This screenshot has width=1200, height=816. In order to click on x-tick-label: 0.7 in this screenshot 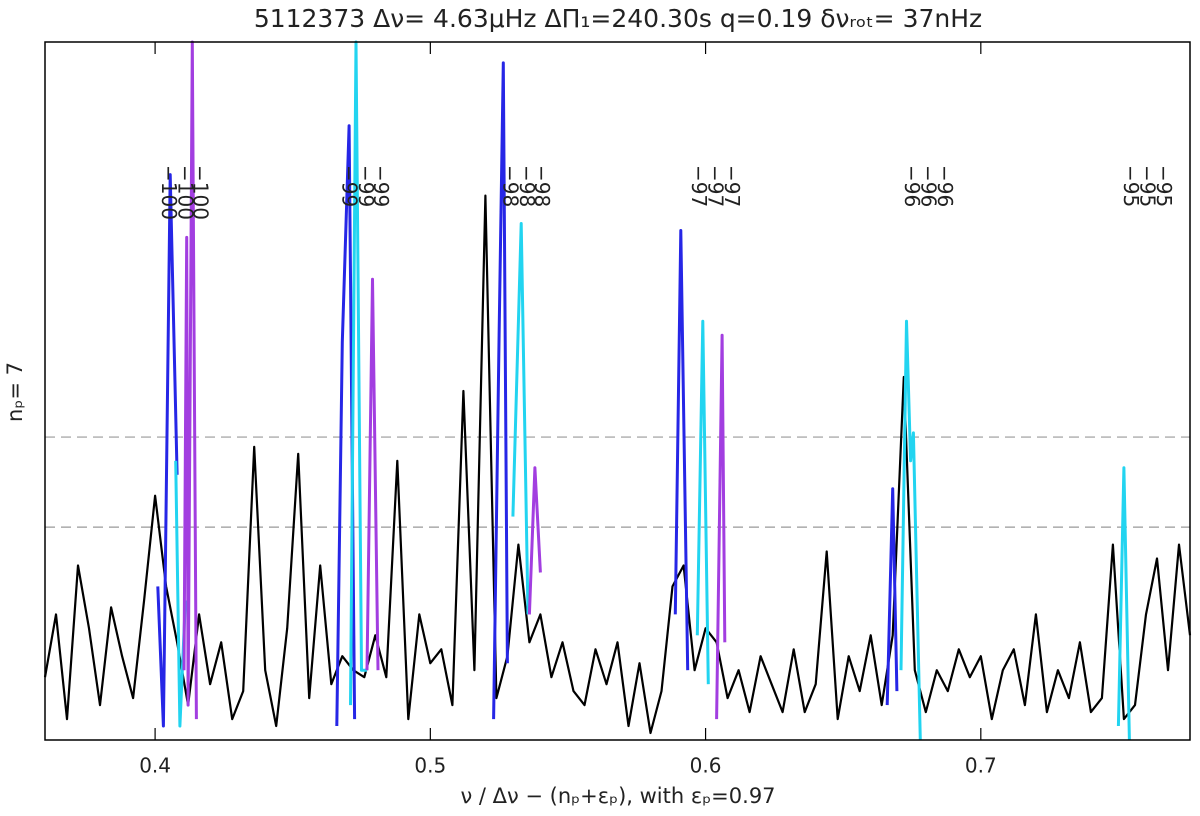, I will do `click(981, 766)`.